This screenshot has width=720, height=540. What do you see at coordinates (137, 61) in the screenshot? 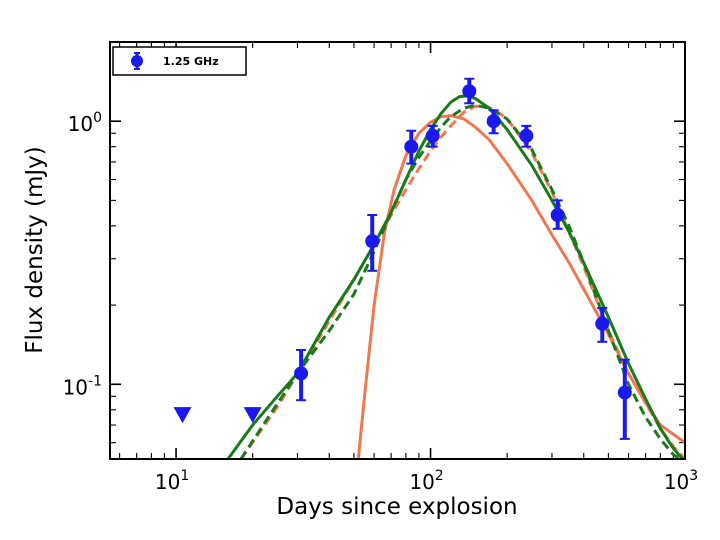
I see `legend-marker` at bounding box center [137, 61].